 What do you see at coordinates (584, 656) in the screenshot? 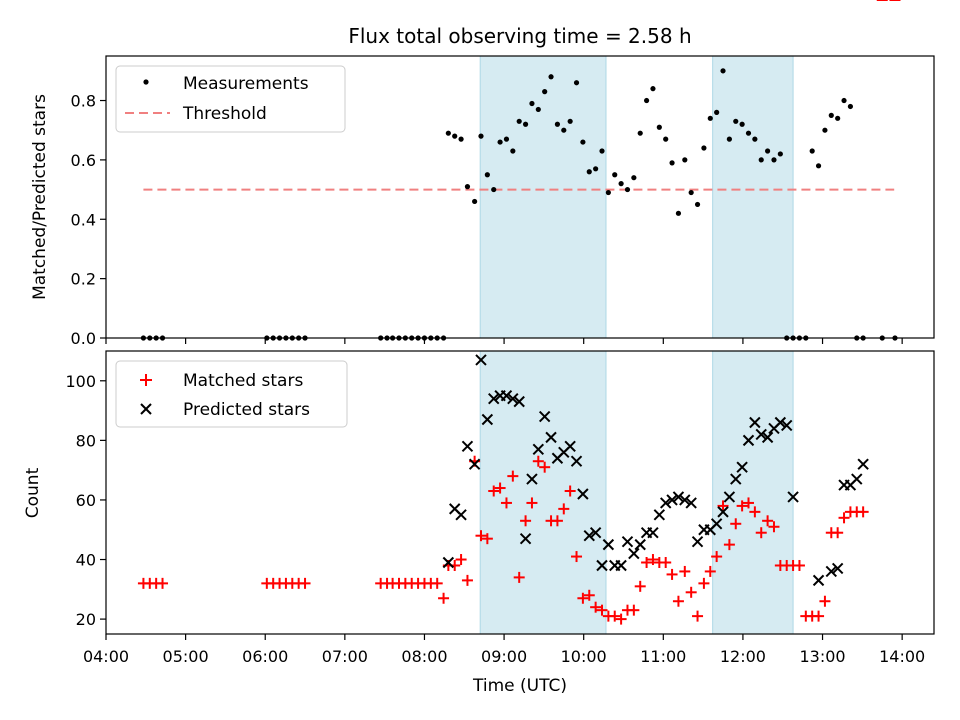
I see `x-tick-label: 10:00` at bounding box center [584, 656].